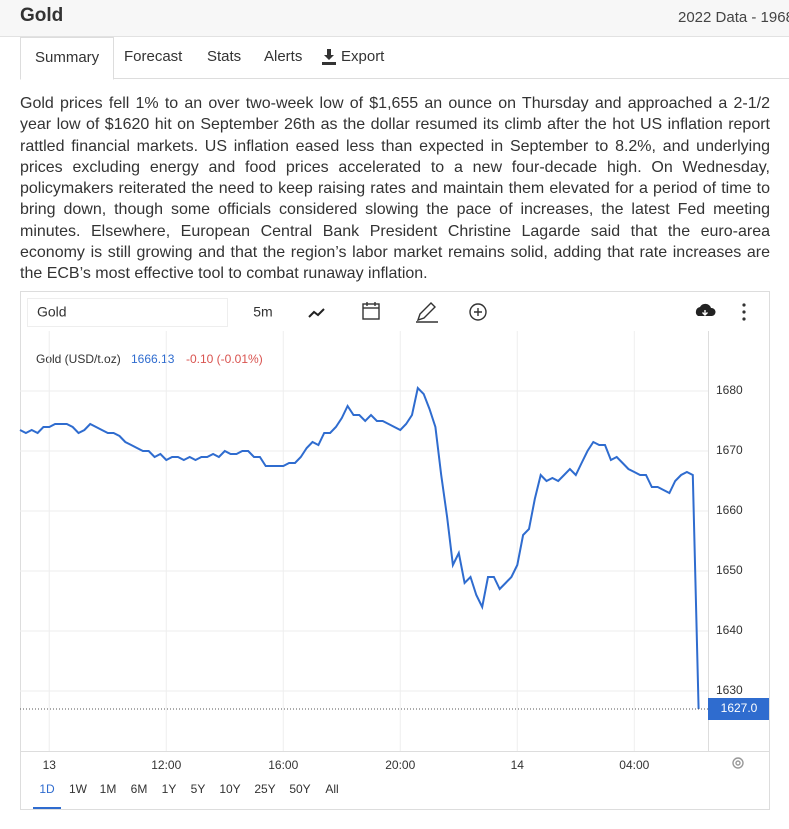 Image resolution: width=789 pixels, height=829 pixels. I want to click on y-tick-label: 1670, so click(729, 450).